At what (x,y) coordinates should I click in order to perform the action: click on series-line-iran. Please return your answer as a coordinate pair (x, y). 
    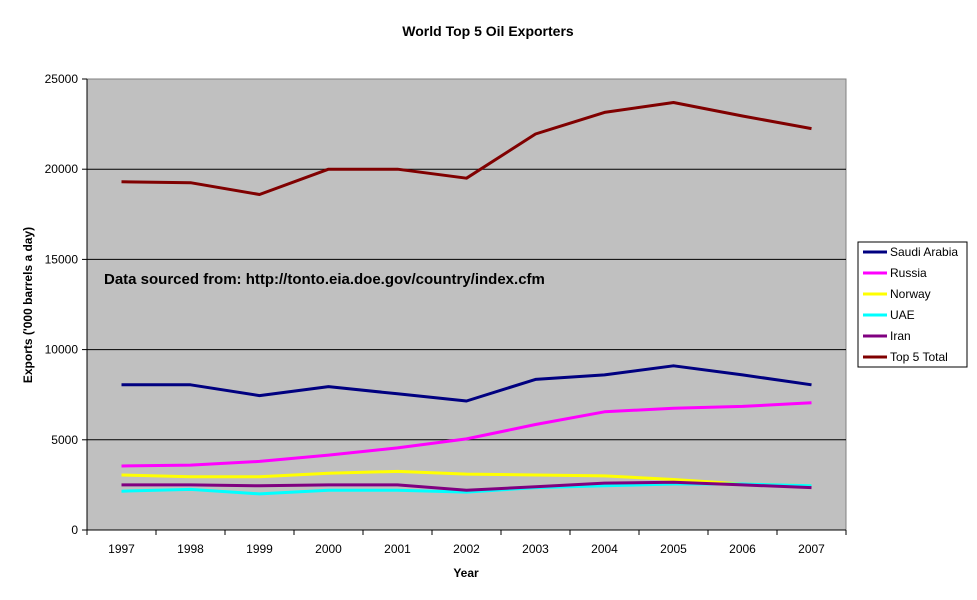
    Looking at the image, I should click on (466, 486).